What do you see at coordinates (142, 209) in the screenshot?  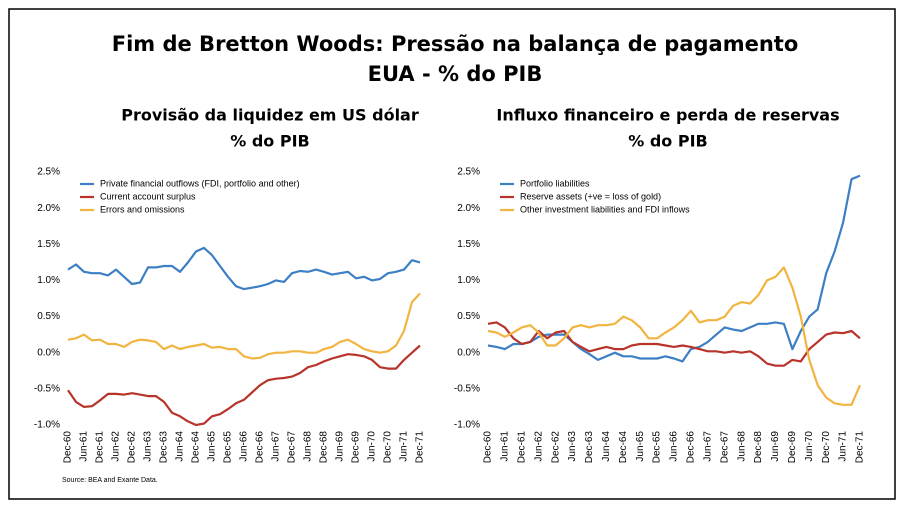 I see `legend-label: Errors and omissions` at bounding box center [142, 209].